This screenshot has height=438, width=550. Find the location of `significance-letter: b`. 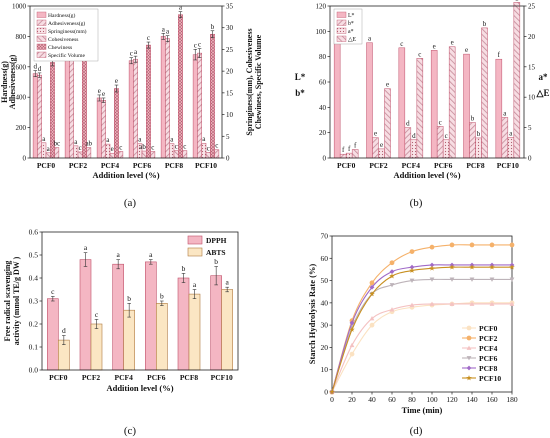

significance-letter: b is located at coordinates (473, 119).